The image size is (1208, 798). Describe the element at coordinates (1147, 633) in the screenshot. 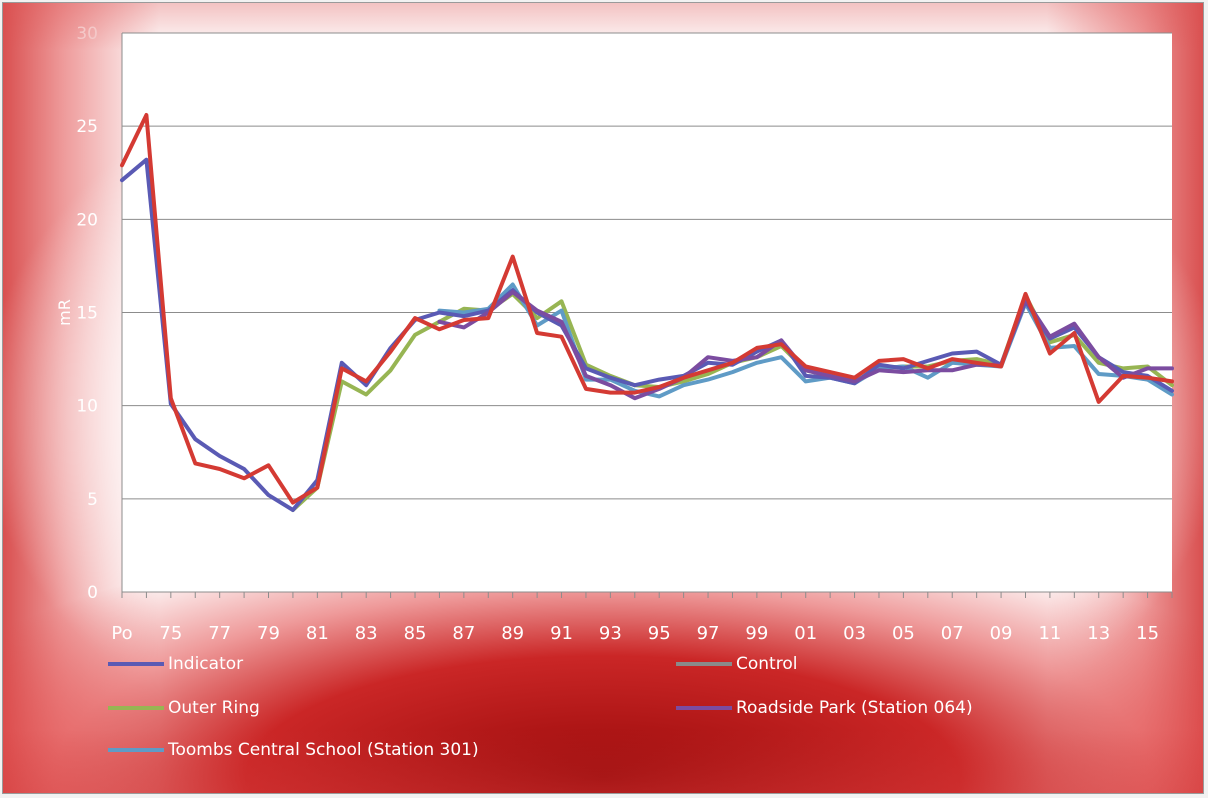

I see `x-tick-label: 15` at that location.